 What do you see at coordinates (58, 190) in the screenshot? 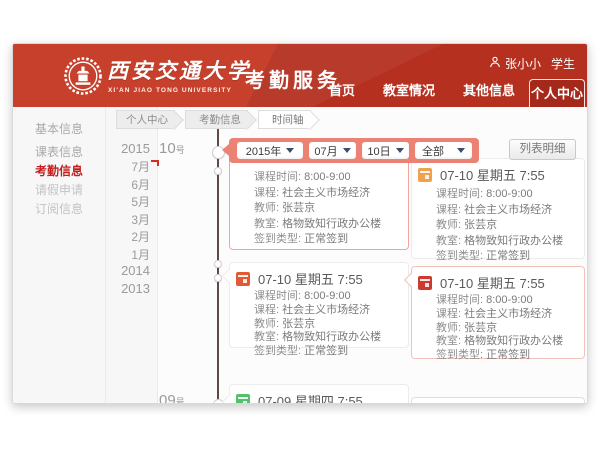
I see `sidebar-item-leave-request: 请假申请` at bounding box center [58, 190].